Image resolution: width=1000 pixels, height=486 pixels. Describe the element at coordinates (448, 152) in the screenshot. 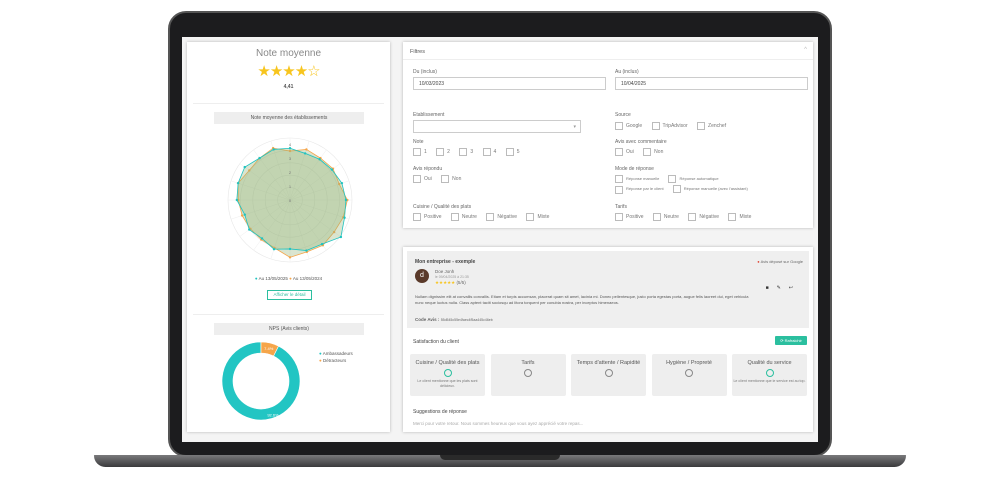

I see `checkbox-label: 2` at that location.